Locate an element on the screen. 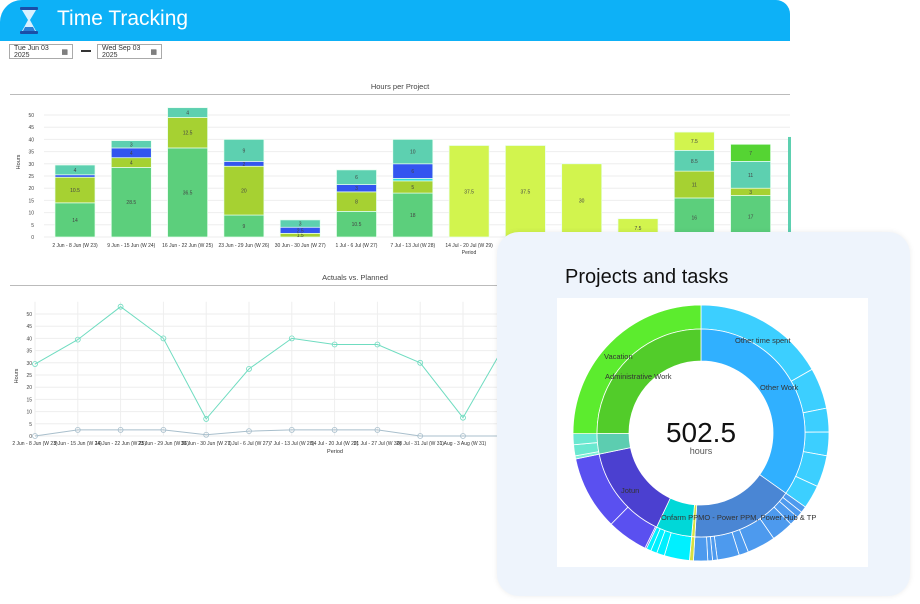  bar-value-label: 36.5 is located at coordinates (188, 193).